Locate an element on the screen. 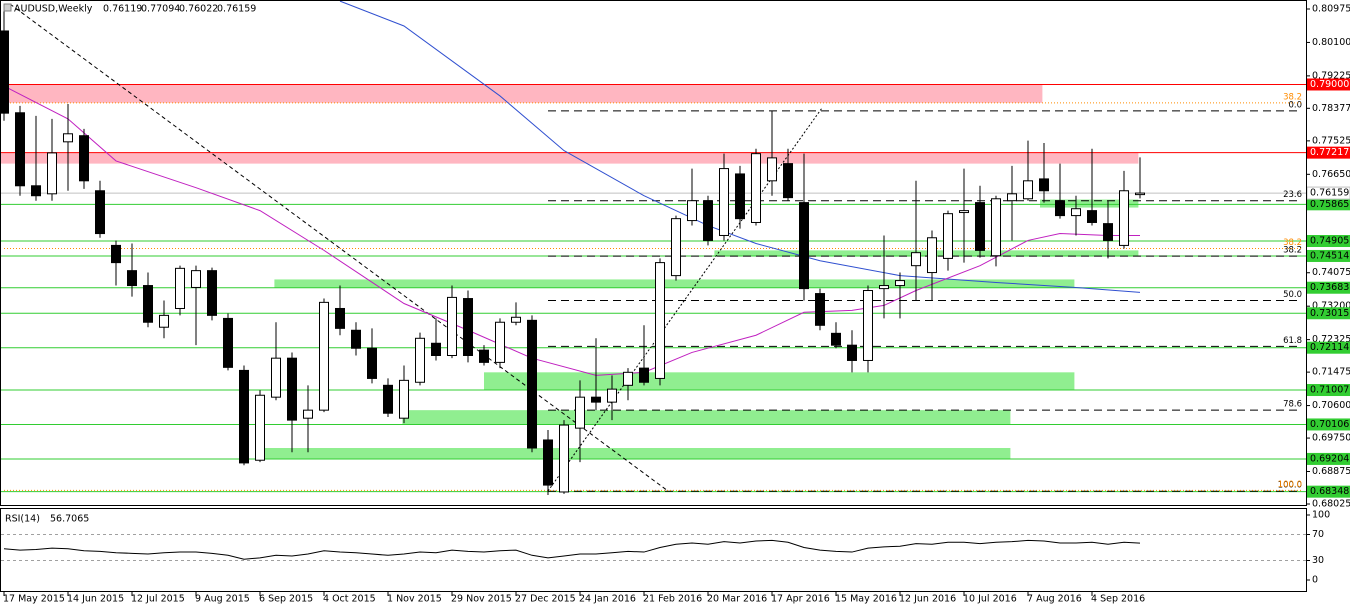 The height and width of the screenshot is (606, 1350). y-tick-label: 0.70600 is located at coordinates (1331, 405).